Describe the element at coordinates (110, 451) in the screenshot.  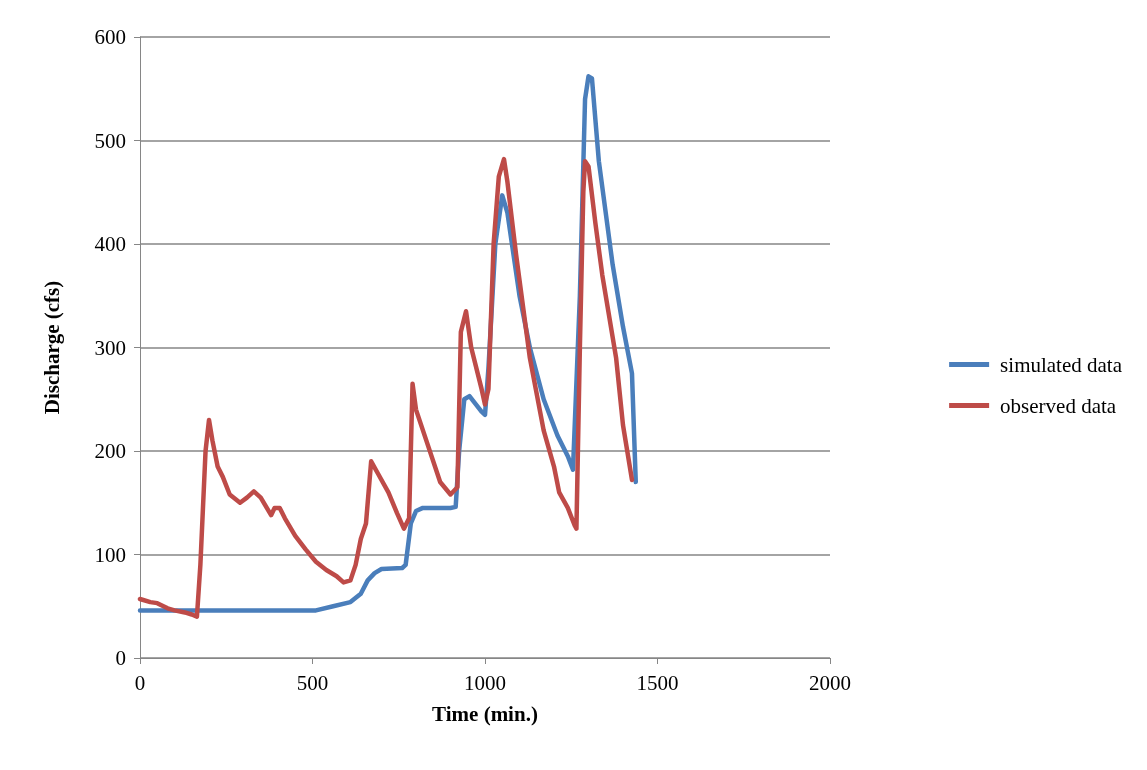
I see `y-tick-label: 200` at that location.